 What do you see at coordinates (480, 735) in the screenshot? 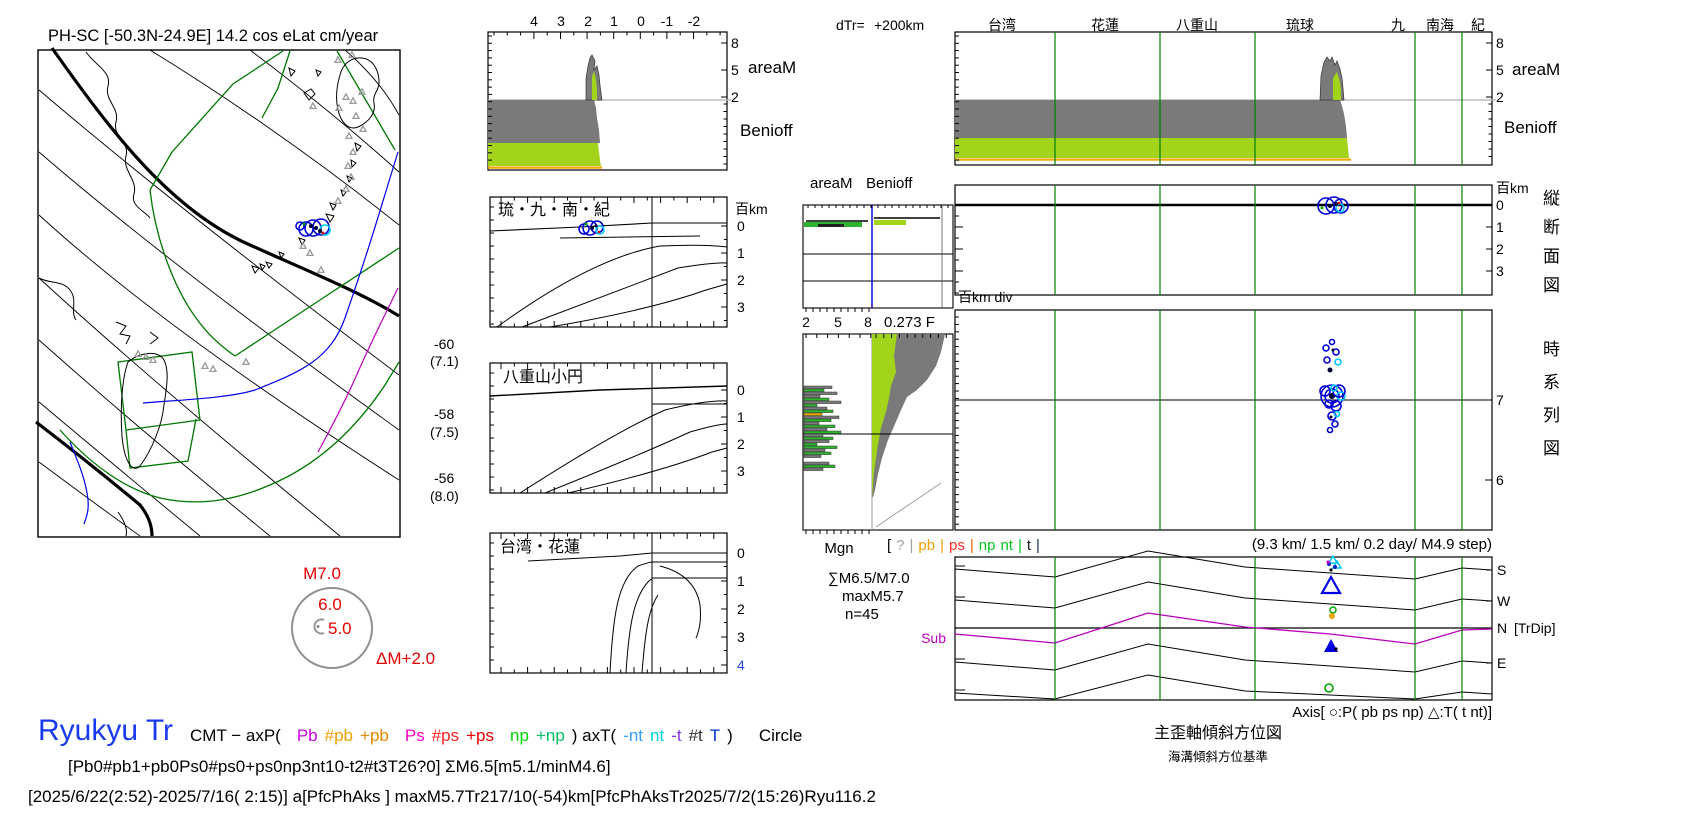
I see `cmt-token: +ps` at bounding box center [480, 735].